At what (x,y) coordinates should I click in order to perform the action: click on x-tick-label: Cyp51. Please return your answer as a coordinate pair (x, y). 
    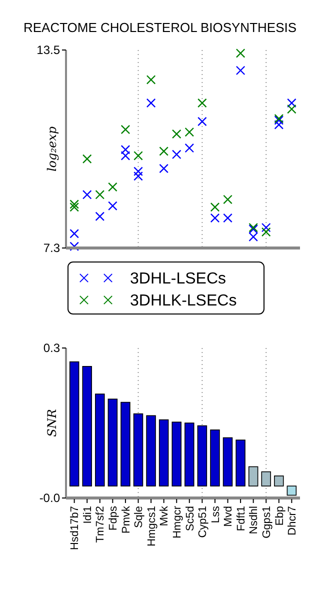
    Looking at the image, I should click on (203, 522).